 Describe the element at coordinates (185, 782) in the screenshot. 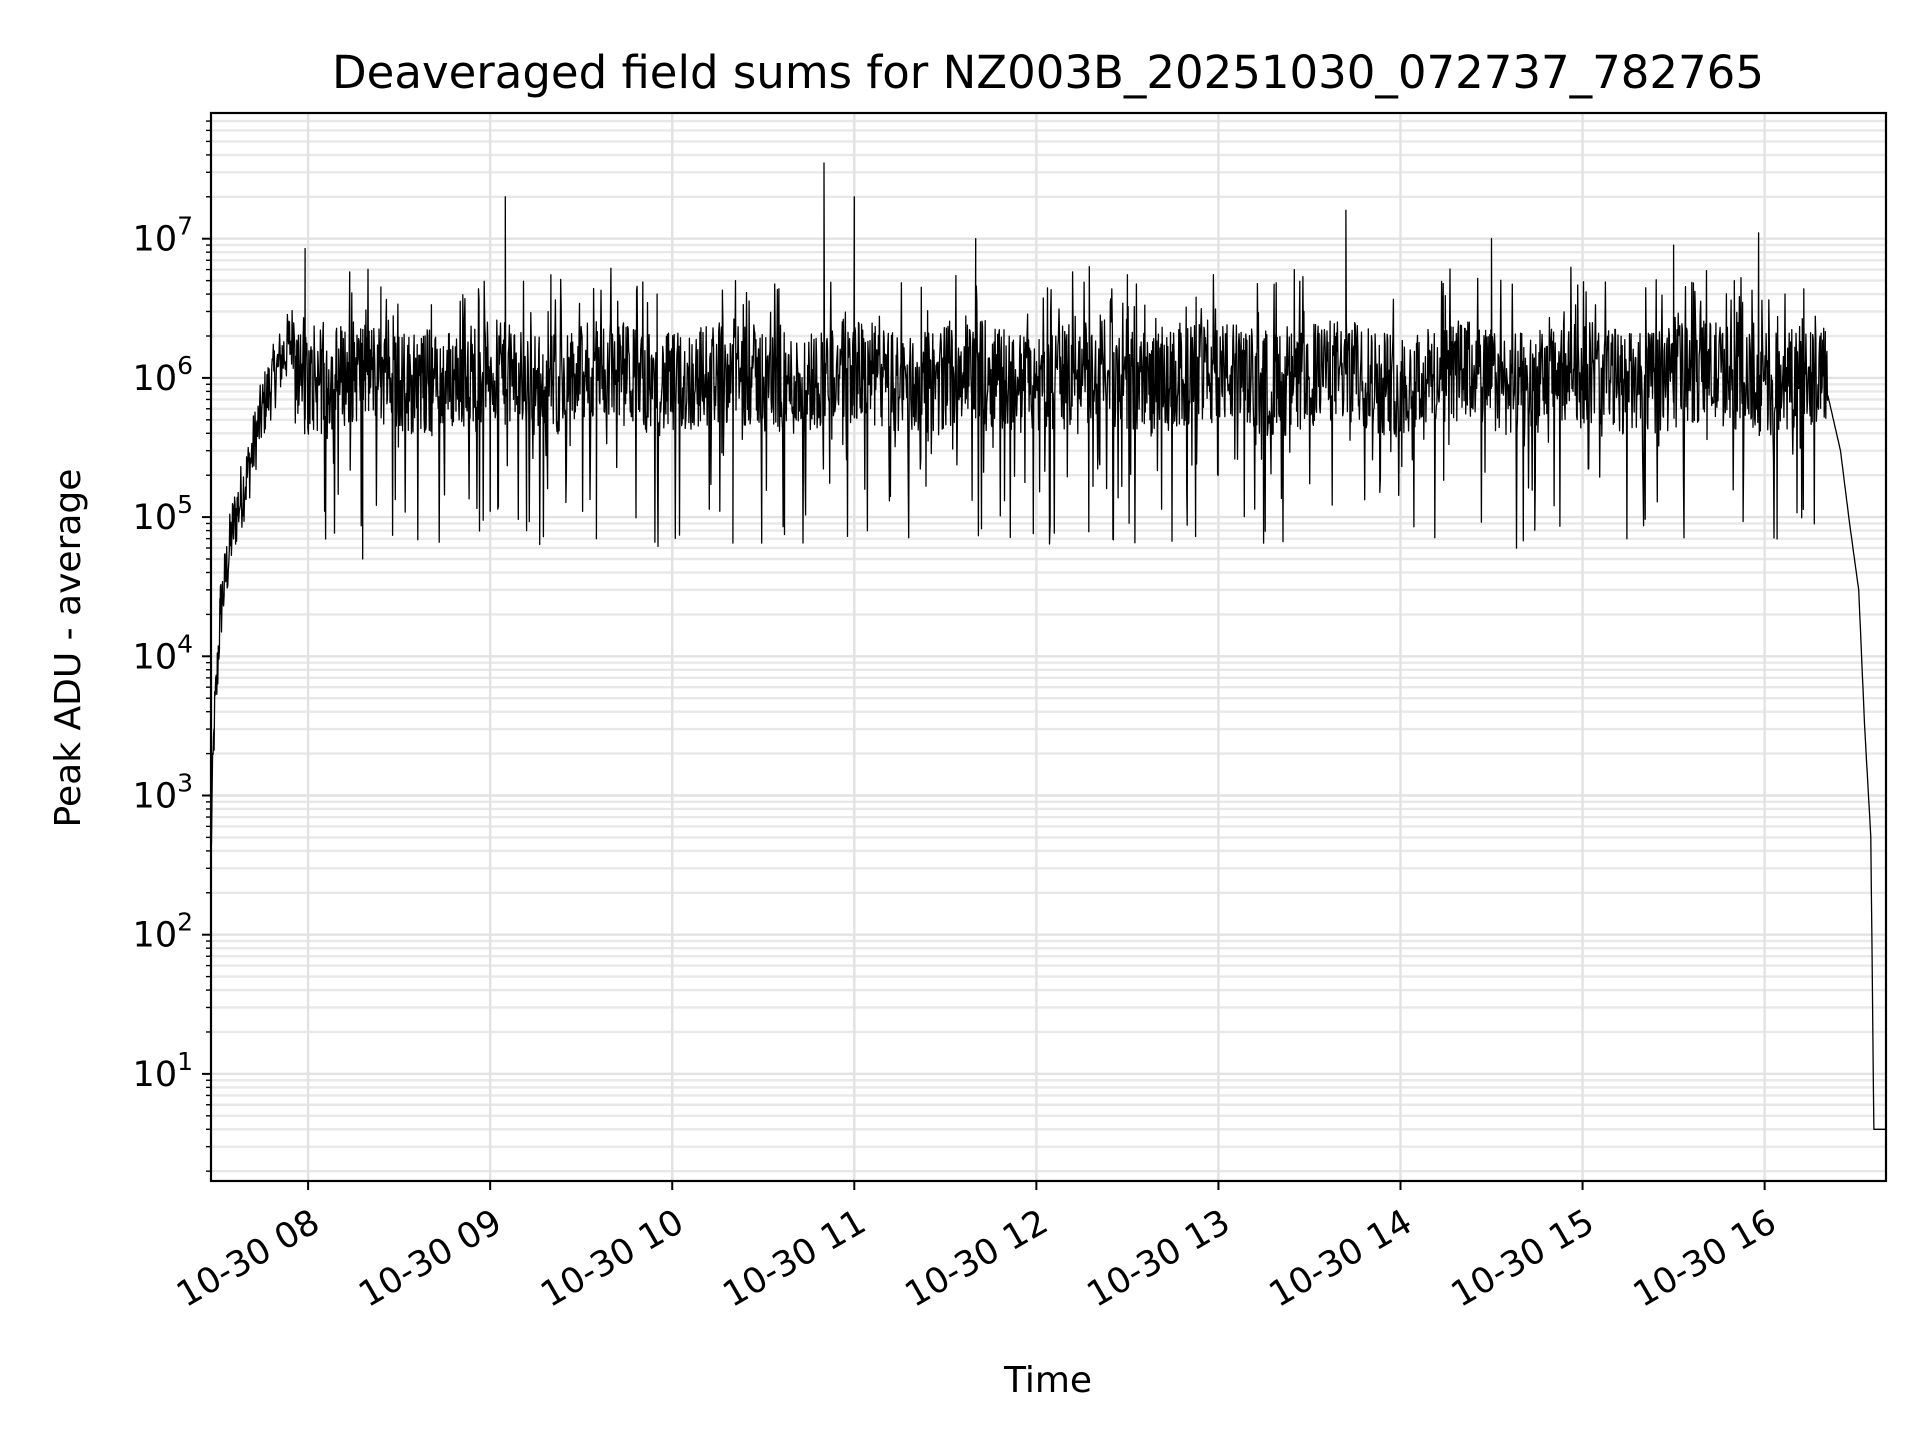

I see `y-tick-exponent: 3` at that location.